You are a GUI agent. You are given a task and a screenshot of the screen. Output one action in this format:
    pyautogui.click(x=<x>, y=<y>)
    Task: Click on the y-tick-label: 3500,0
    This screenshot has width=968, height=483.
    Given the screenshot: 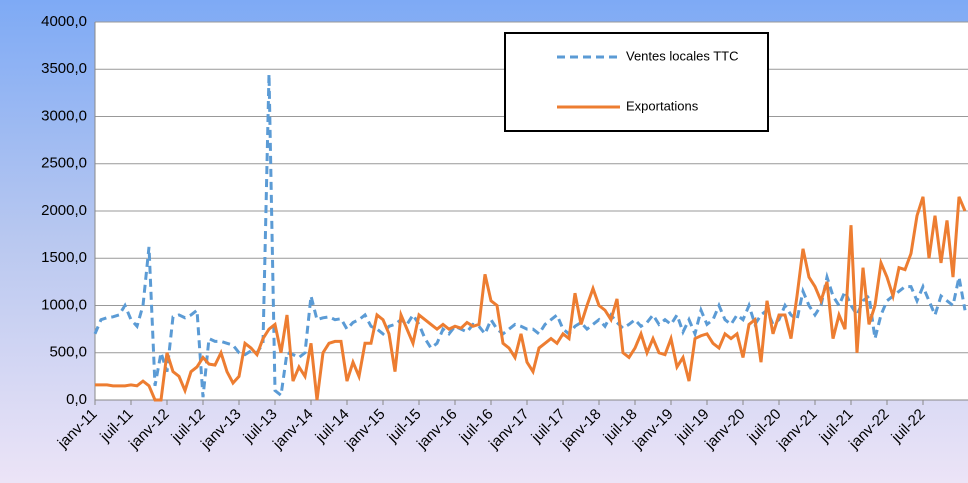 What is the action you would take?
    pyautogui.click(x=64, y=68)
    